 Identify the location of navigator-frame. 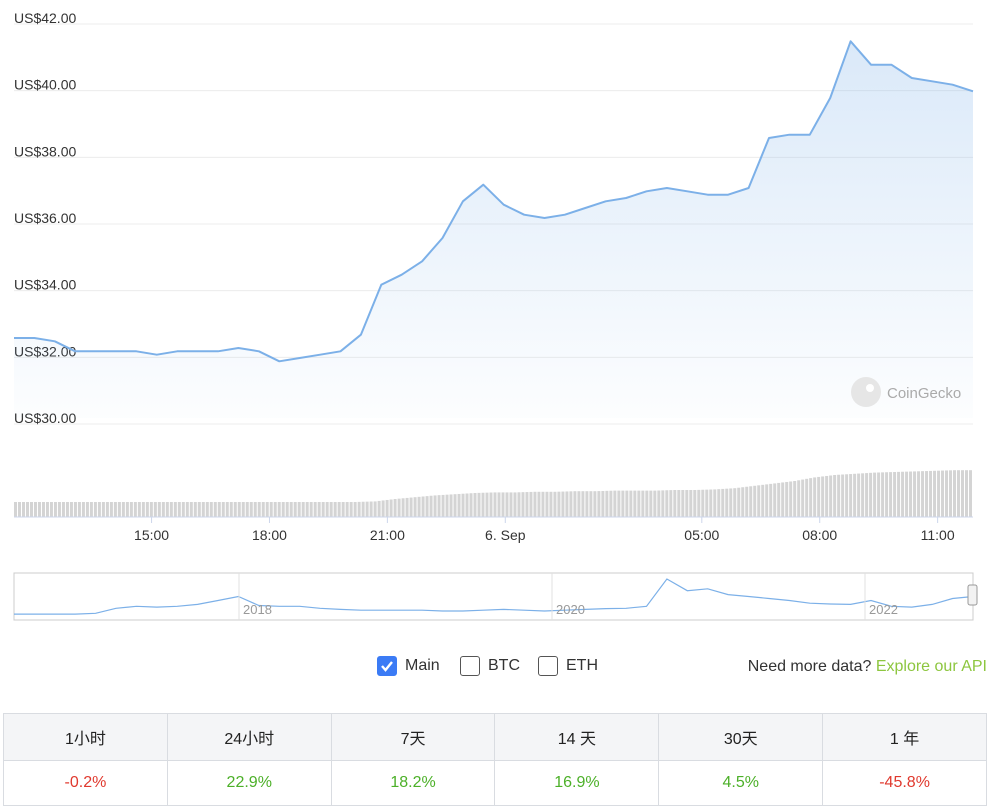
(493, 596).